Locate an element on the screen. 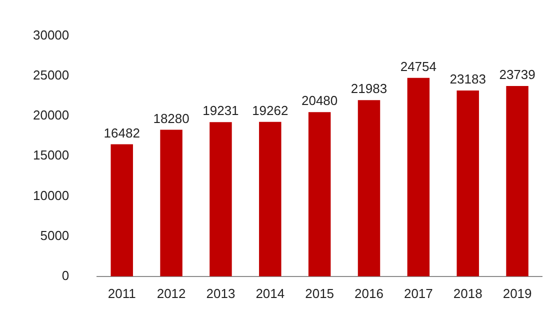 This screenshot has height=320, width=554. x-tick-label: 2015 is located at coordinates (319, 293).